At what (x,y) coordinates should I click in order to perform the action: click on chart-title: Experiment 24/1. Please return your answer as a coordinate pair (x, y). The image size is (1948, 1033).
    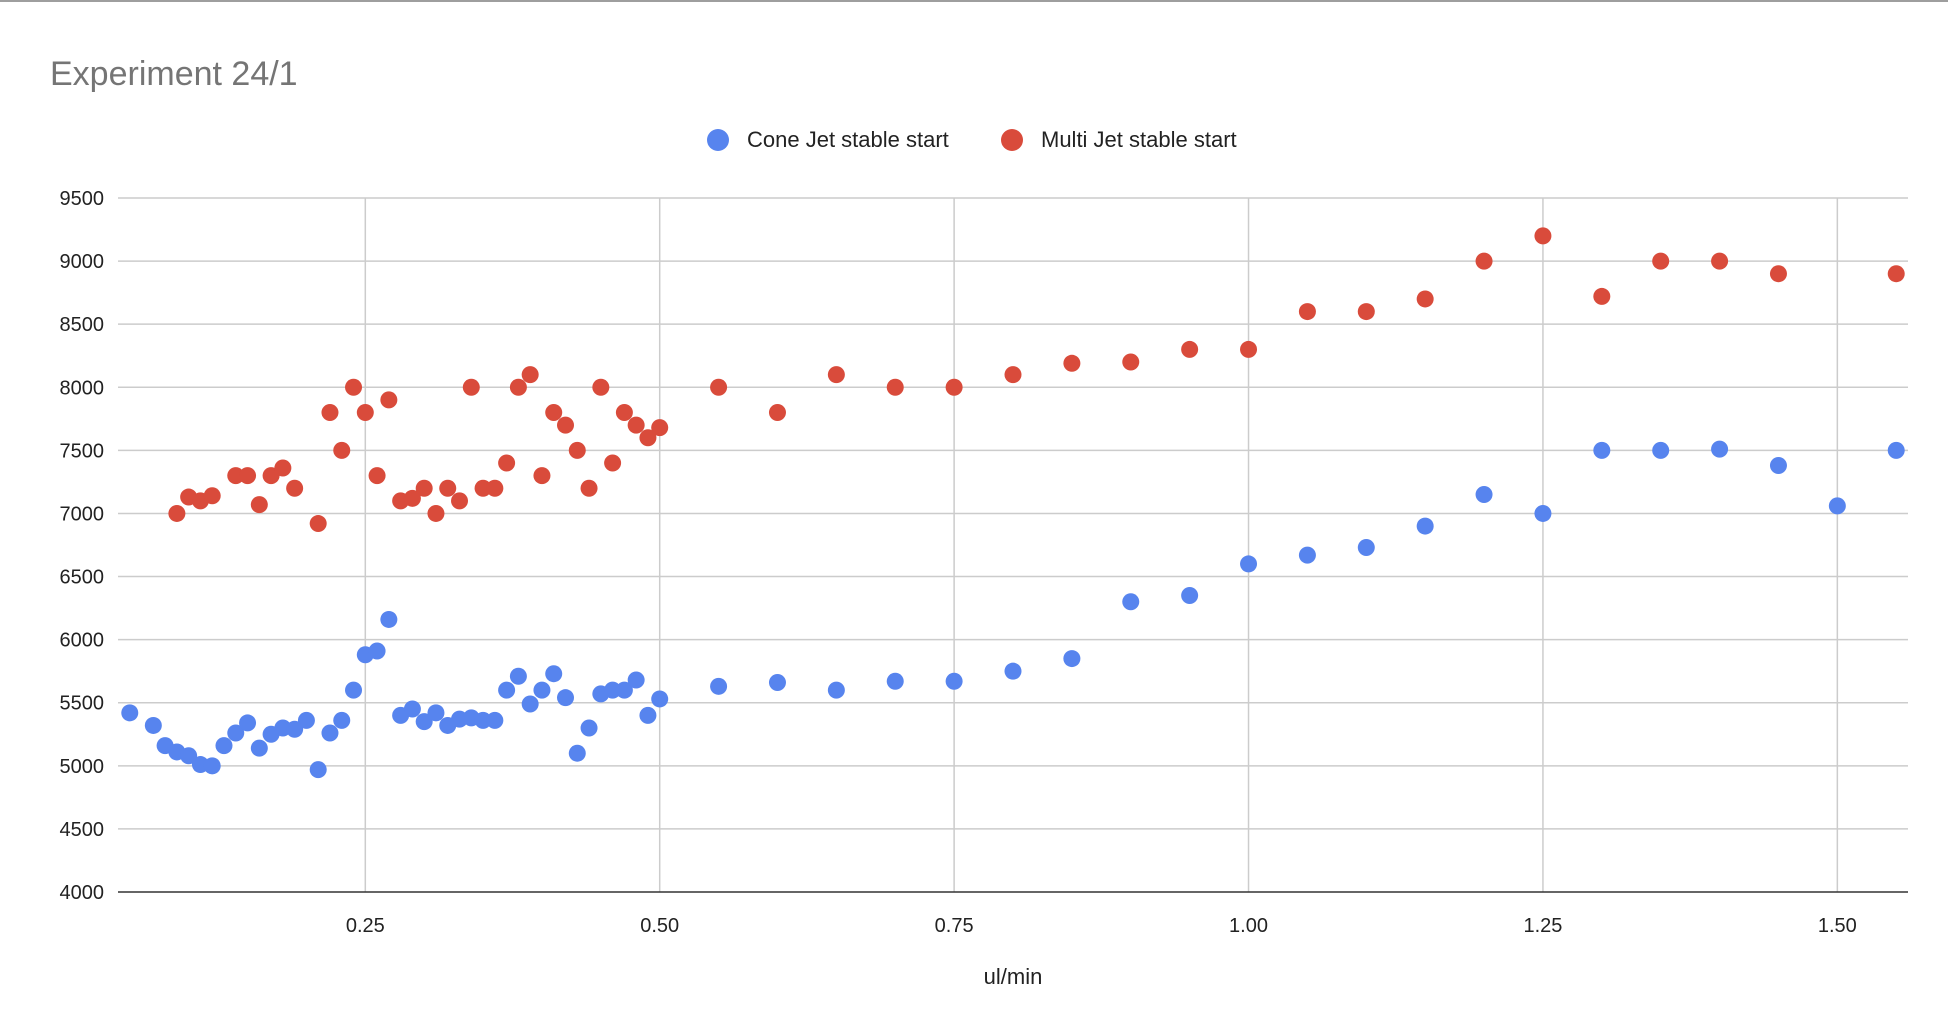
    Looking at the image, I should click on (174, 74).